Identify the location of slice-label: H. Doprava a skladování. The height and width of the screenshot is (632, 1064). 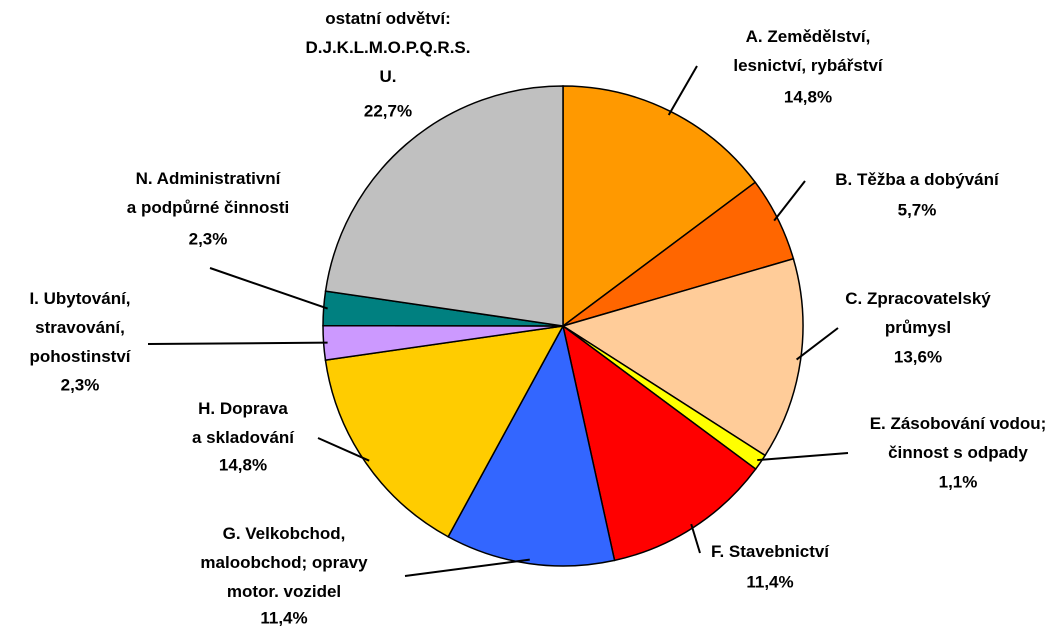
(243, 423).